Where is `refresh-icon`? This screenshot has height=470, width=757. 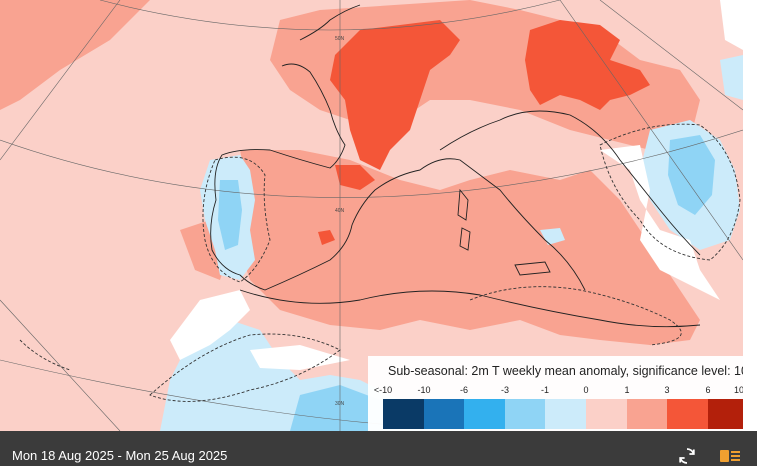 refresh-icon is located at coordinates (687, 456).